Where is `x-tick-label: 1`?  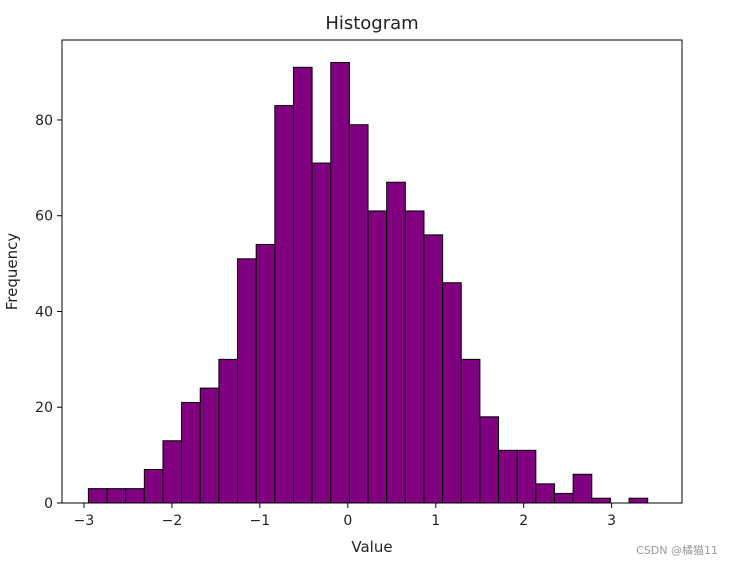 x-tick-label: 1 is located at coordinates (435, 521).